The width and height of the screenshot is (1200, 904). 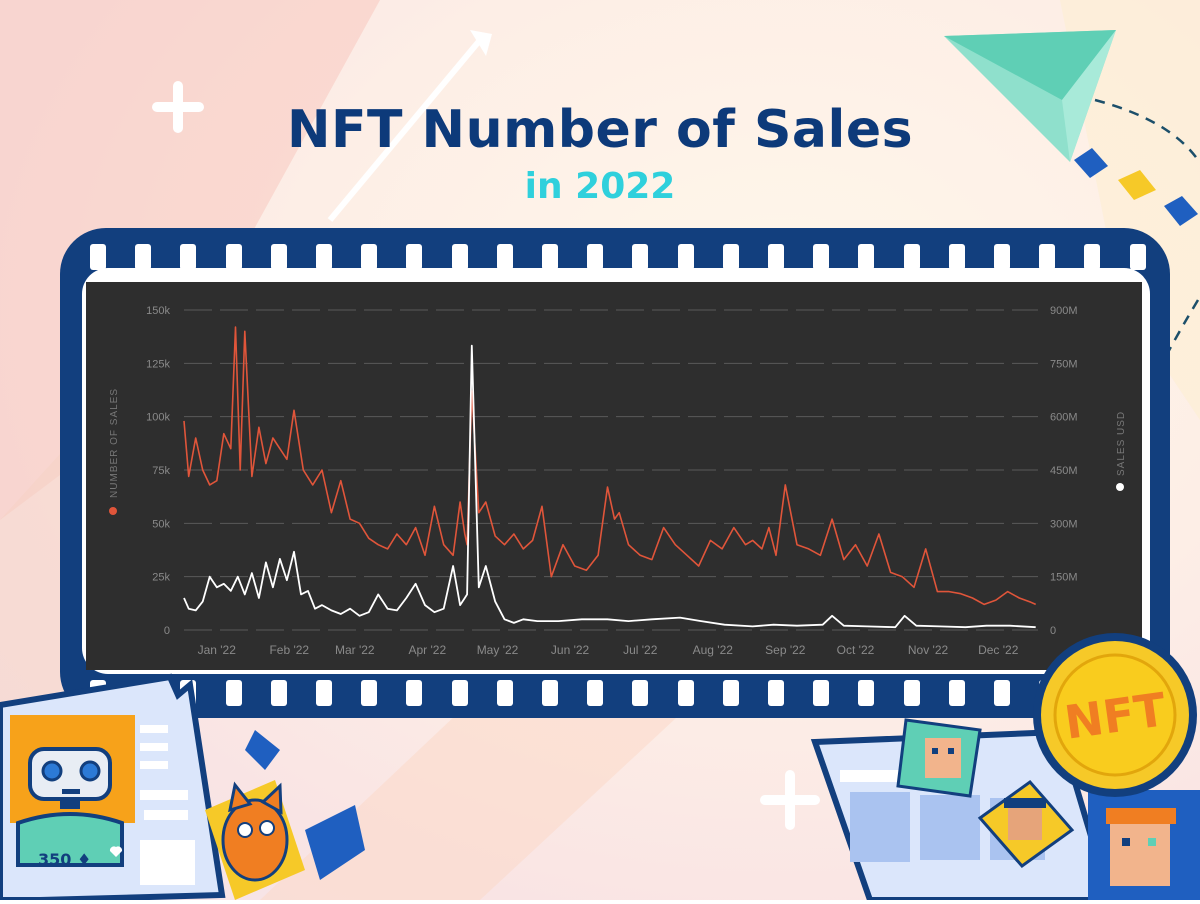 What do you see at coordinates (217, 650) in the screenshot?
I see `x-tick-label: Jan '22` at bounding box center [217, 650].